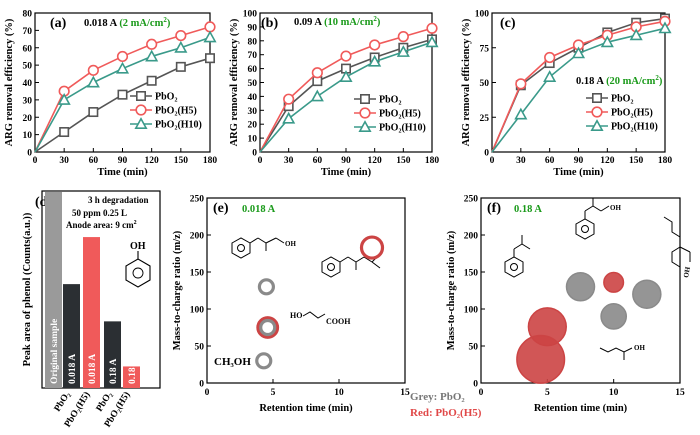 This screenshot has height=435, width=700. I want to click on x-tick-label-a: 30, so click(64, 161).